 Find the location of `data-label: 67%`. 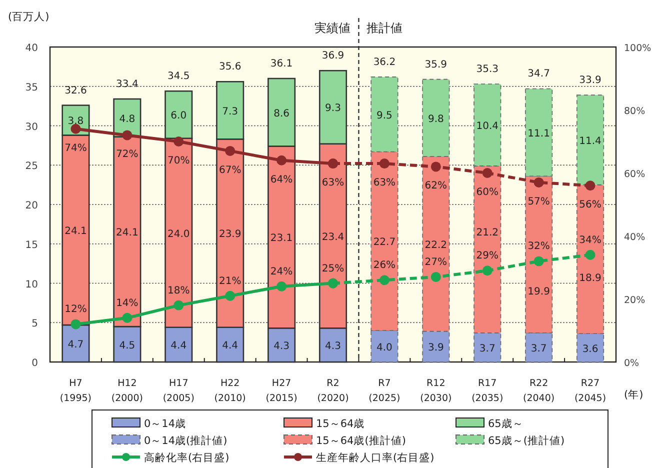

data-label: 67% is located at coordinates (230, 170).